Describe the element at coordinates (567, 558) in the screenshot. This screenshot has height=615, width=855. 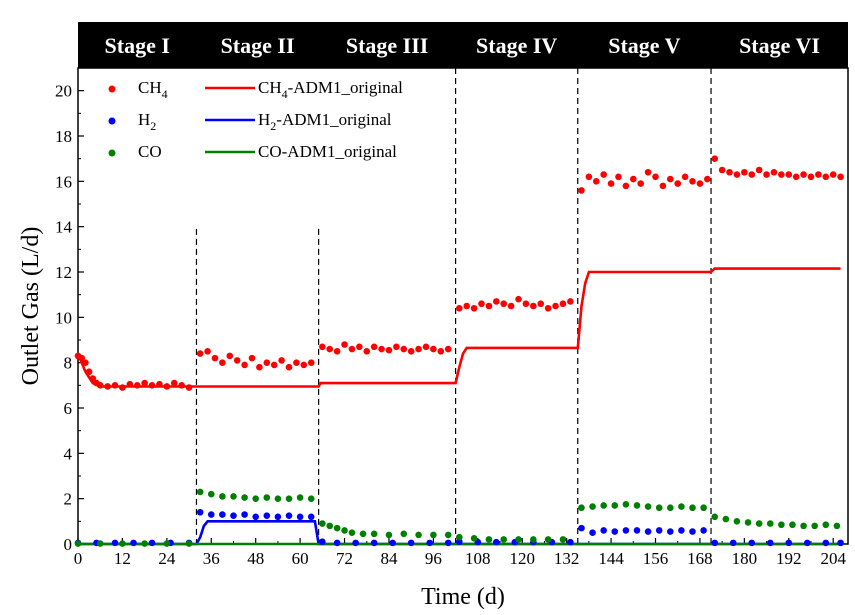
I see `x-tick-label: 132` at that location.